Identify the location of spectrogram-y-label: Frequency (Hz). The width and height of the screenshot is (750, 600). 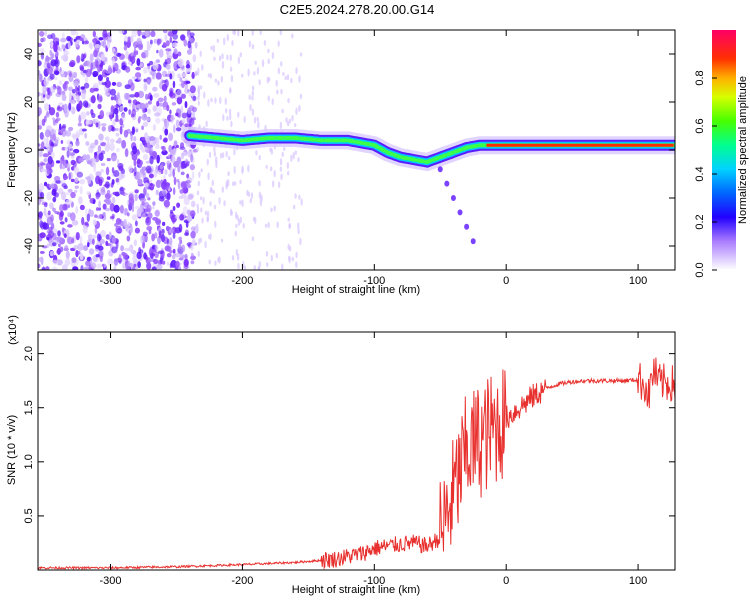
(12, 150).